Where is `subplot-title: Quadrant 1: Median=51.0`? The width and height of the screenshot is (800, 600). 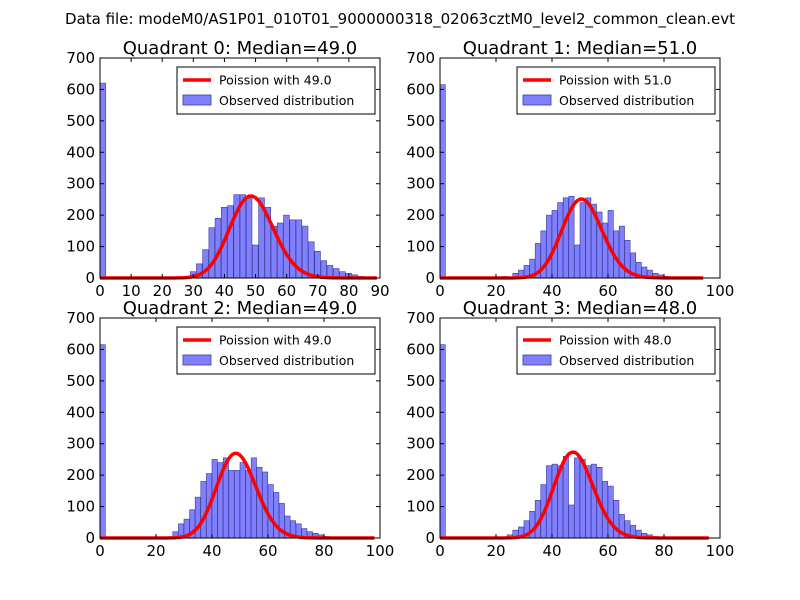
subplot-title: Quadrant 1: Median=51.0 is located at coordinates (580, 48).